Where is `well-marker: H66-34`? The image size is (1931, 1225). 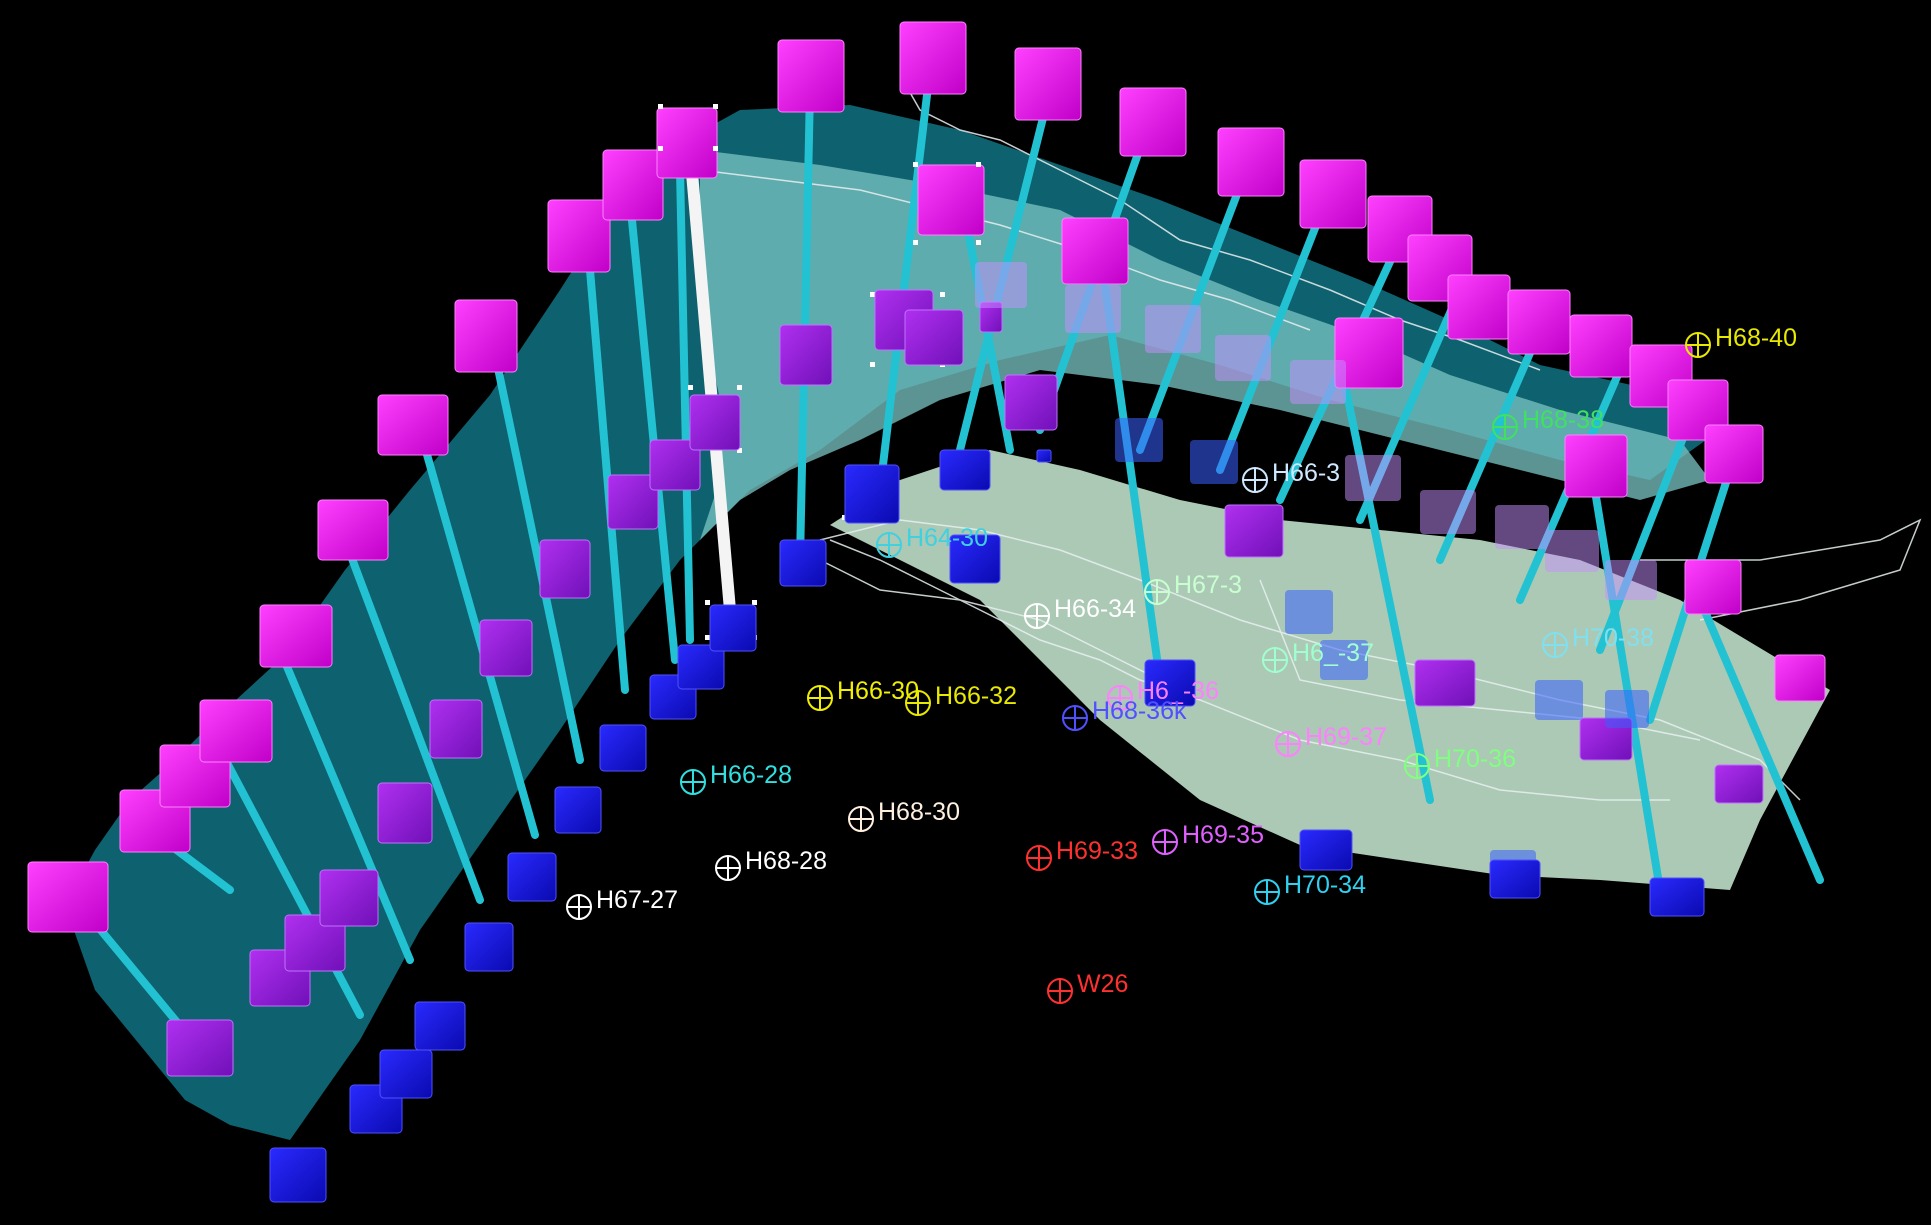
well-marker: H66-34 is located at coordinates (1080, 612).